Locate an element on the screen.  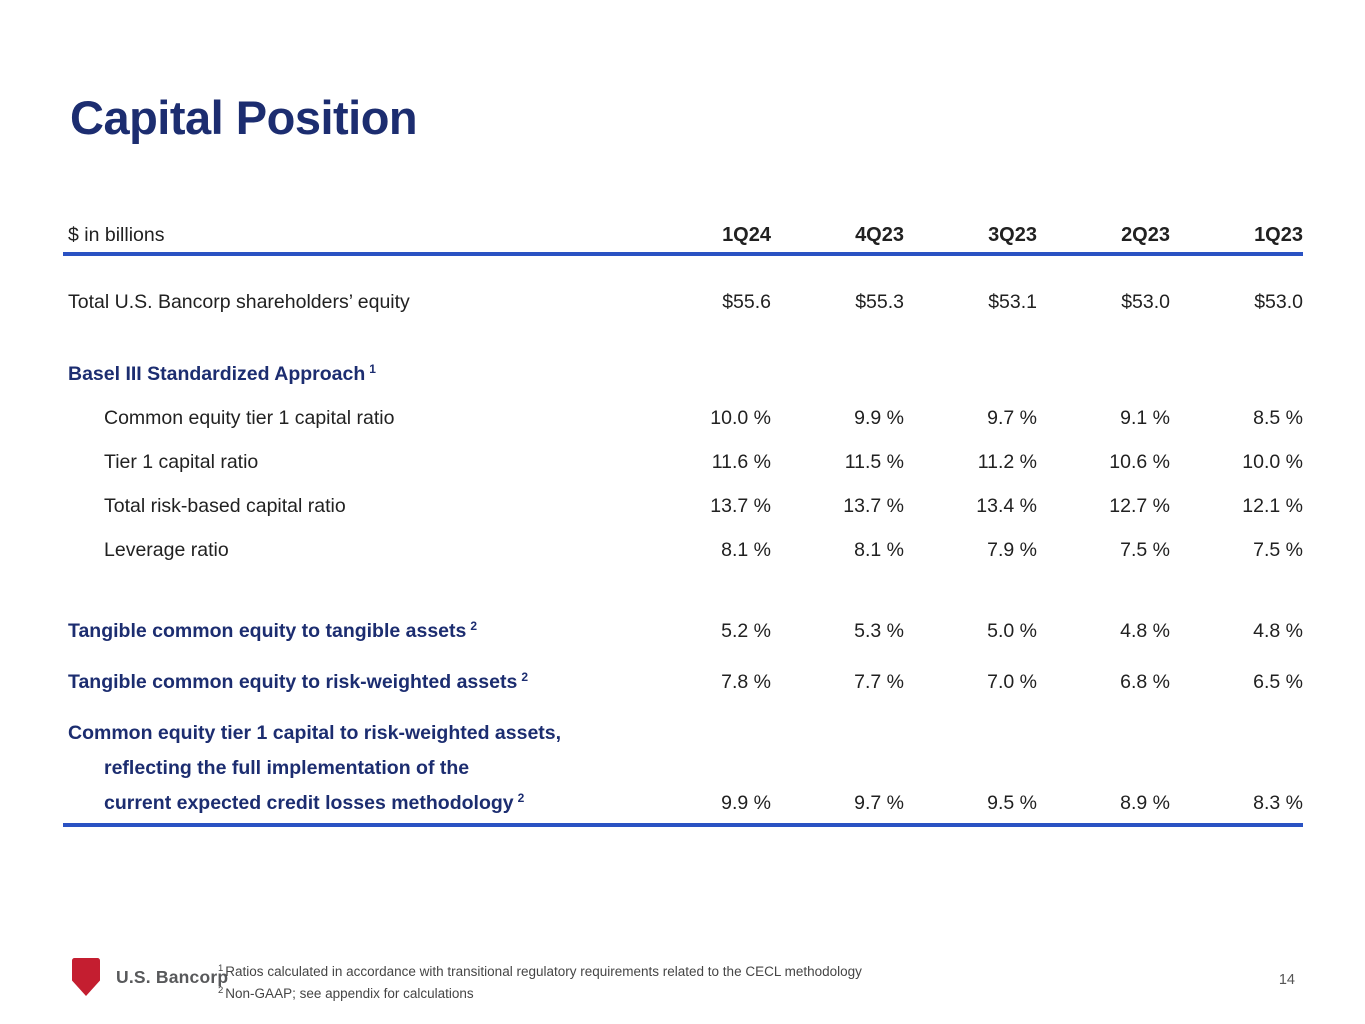
brand-name: U.S. Bancorp is located at coordinates (172, 976).